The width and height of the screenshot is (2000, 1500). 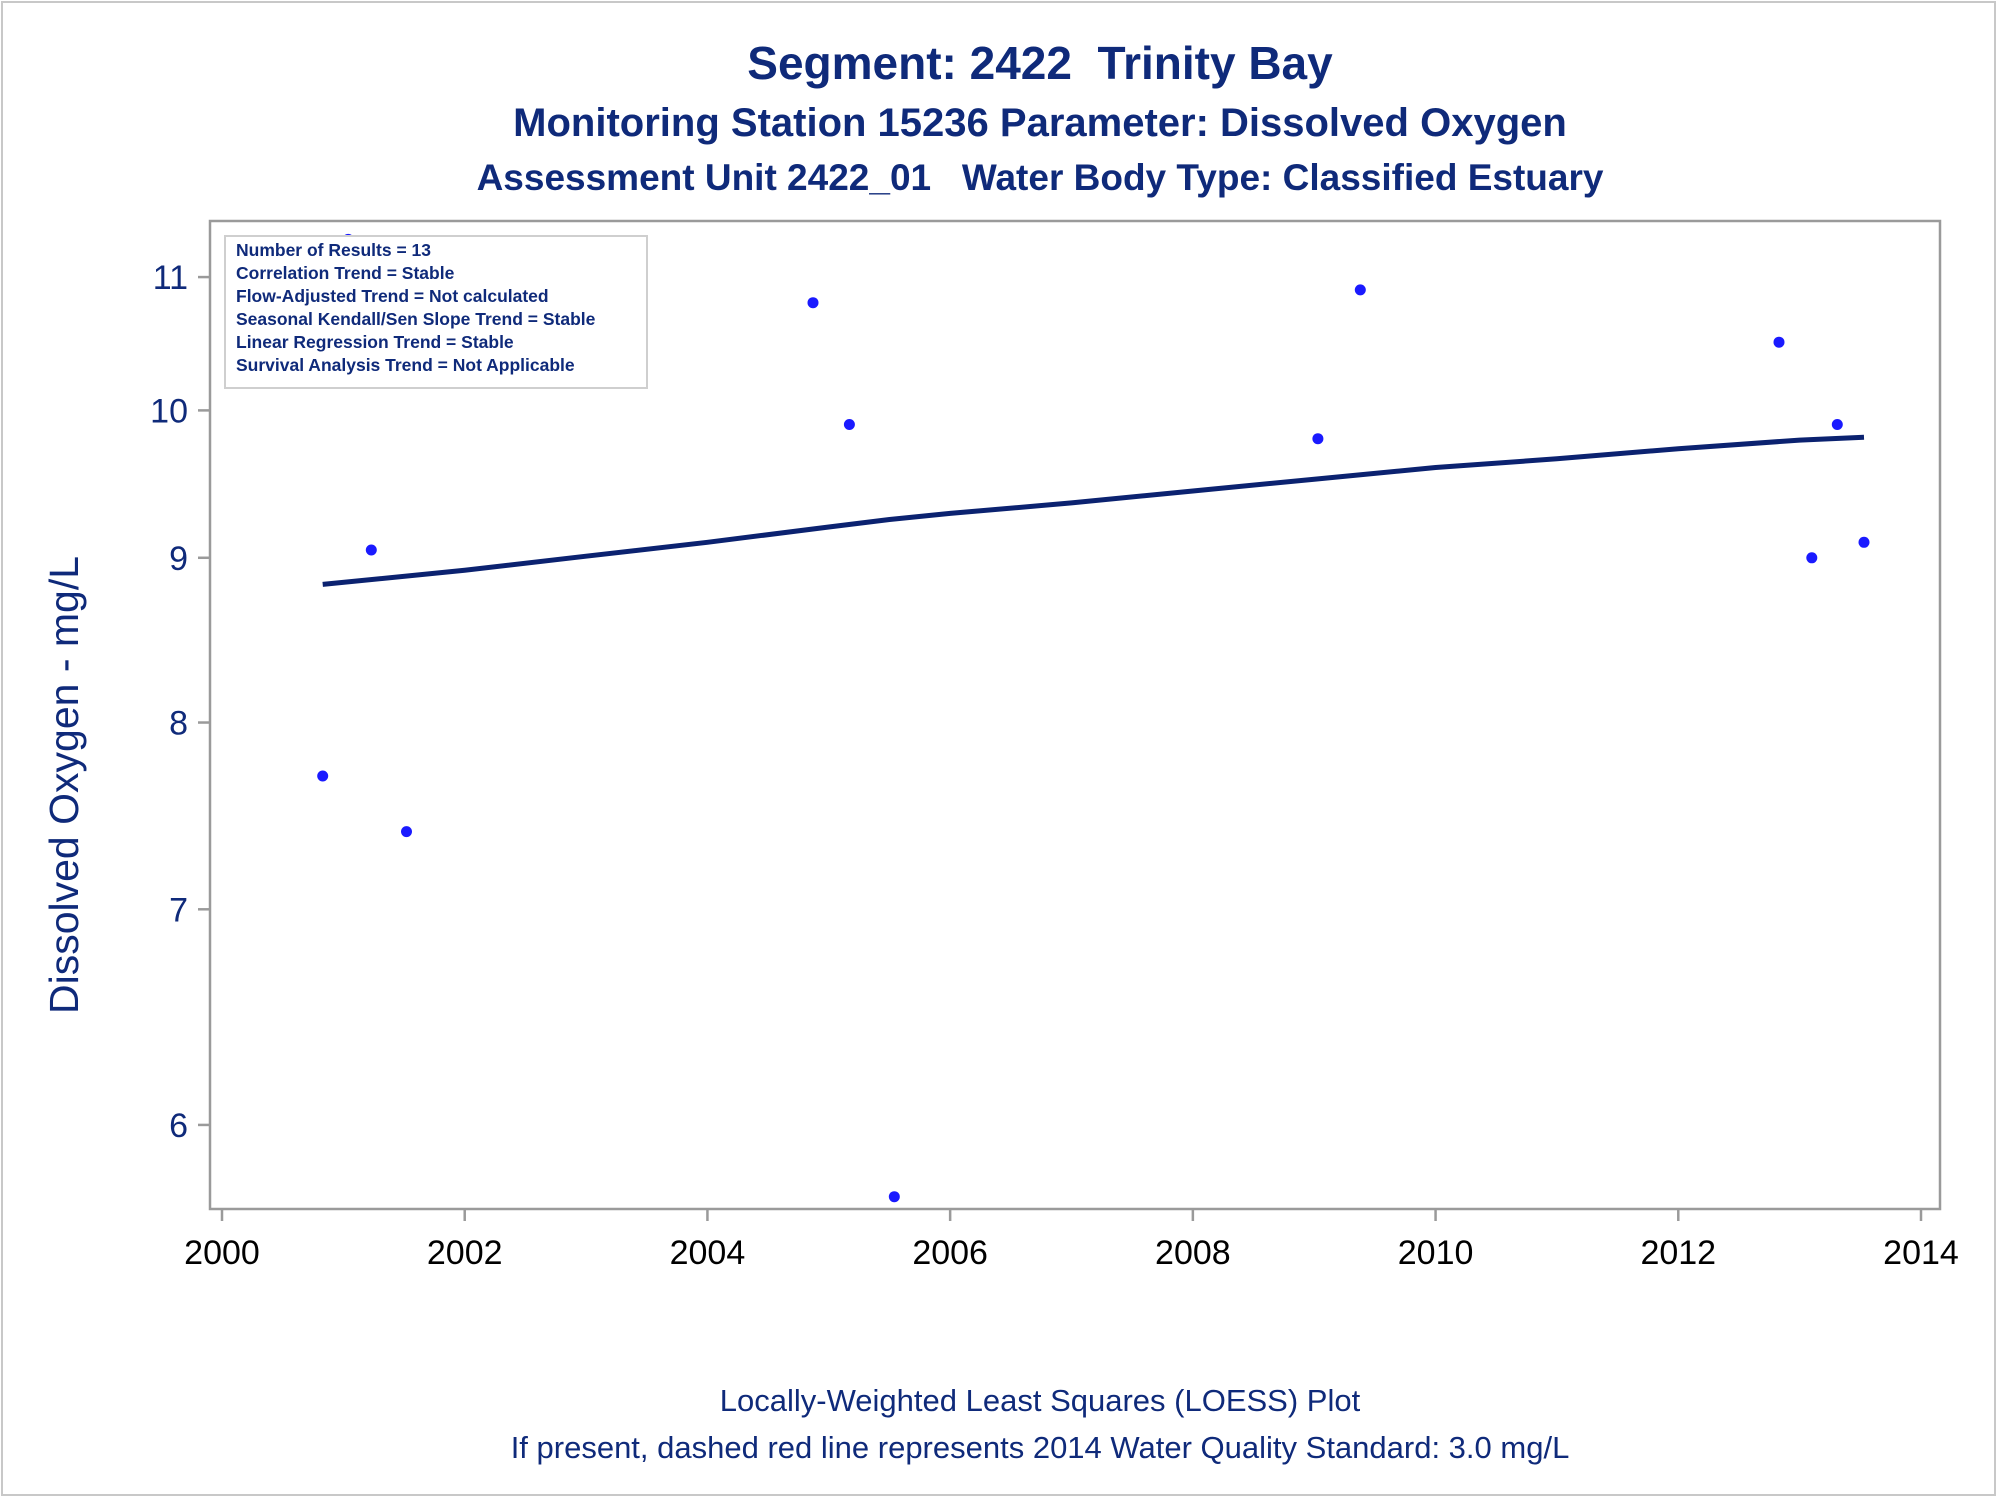 I want to click on stats-line: Survival Analysis Trend = Not Applicable, so click(x=405, y=365).